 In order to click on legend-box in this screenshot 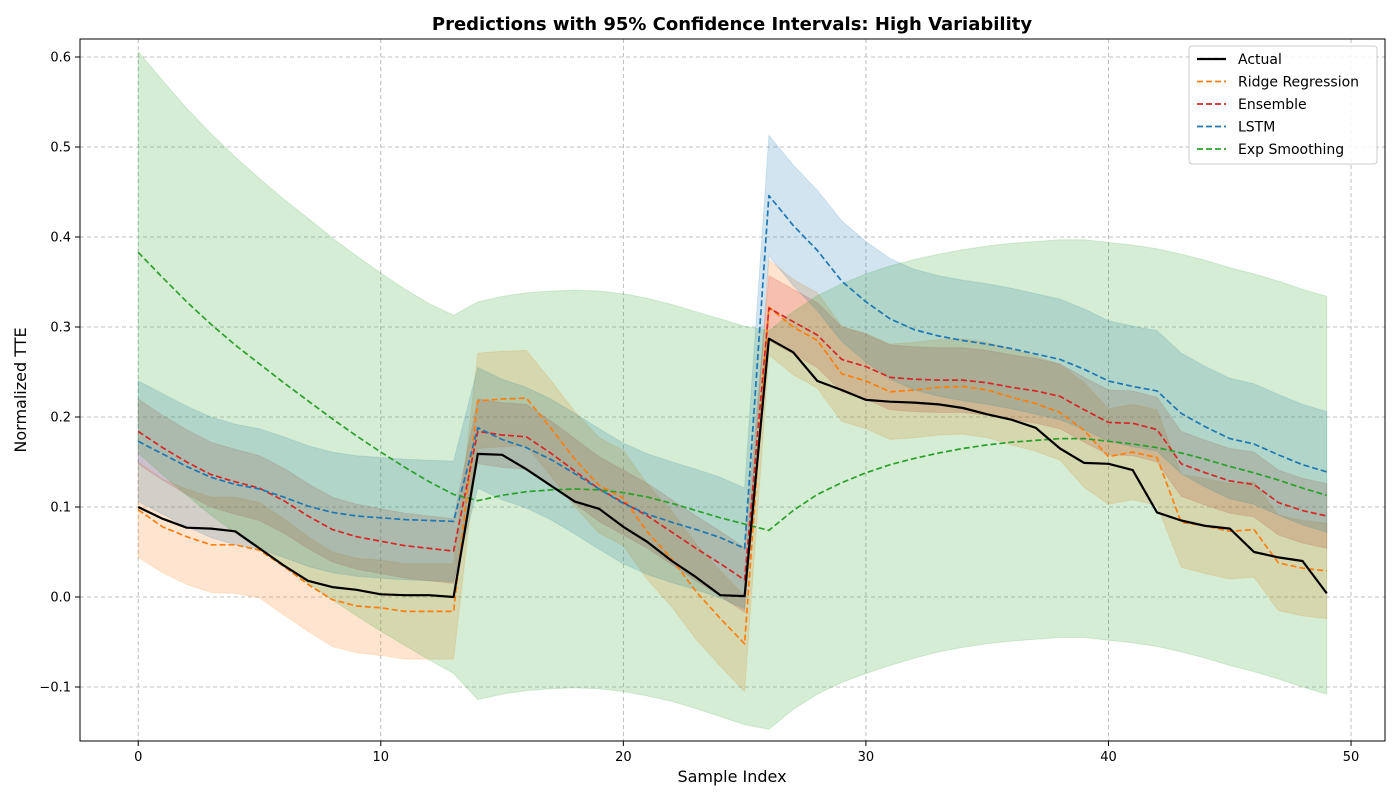, I will do `click(1283, 105)`.